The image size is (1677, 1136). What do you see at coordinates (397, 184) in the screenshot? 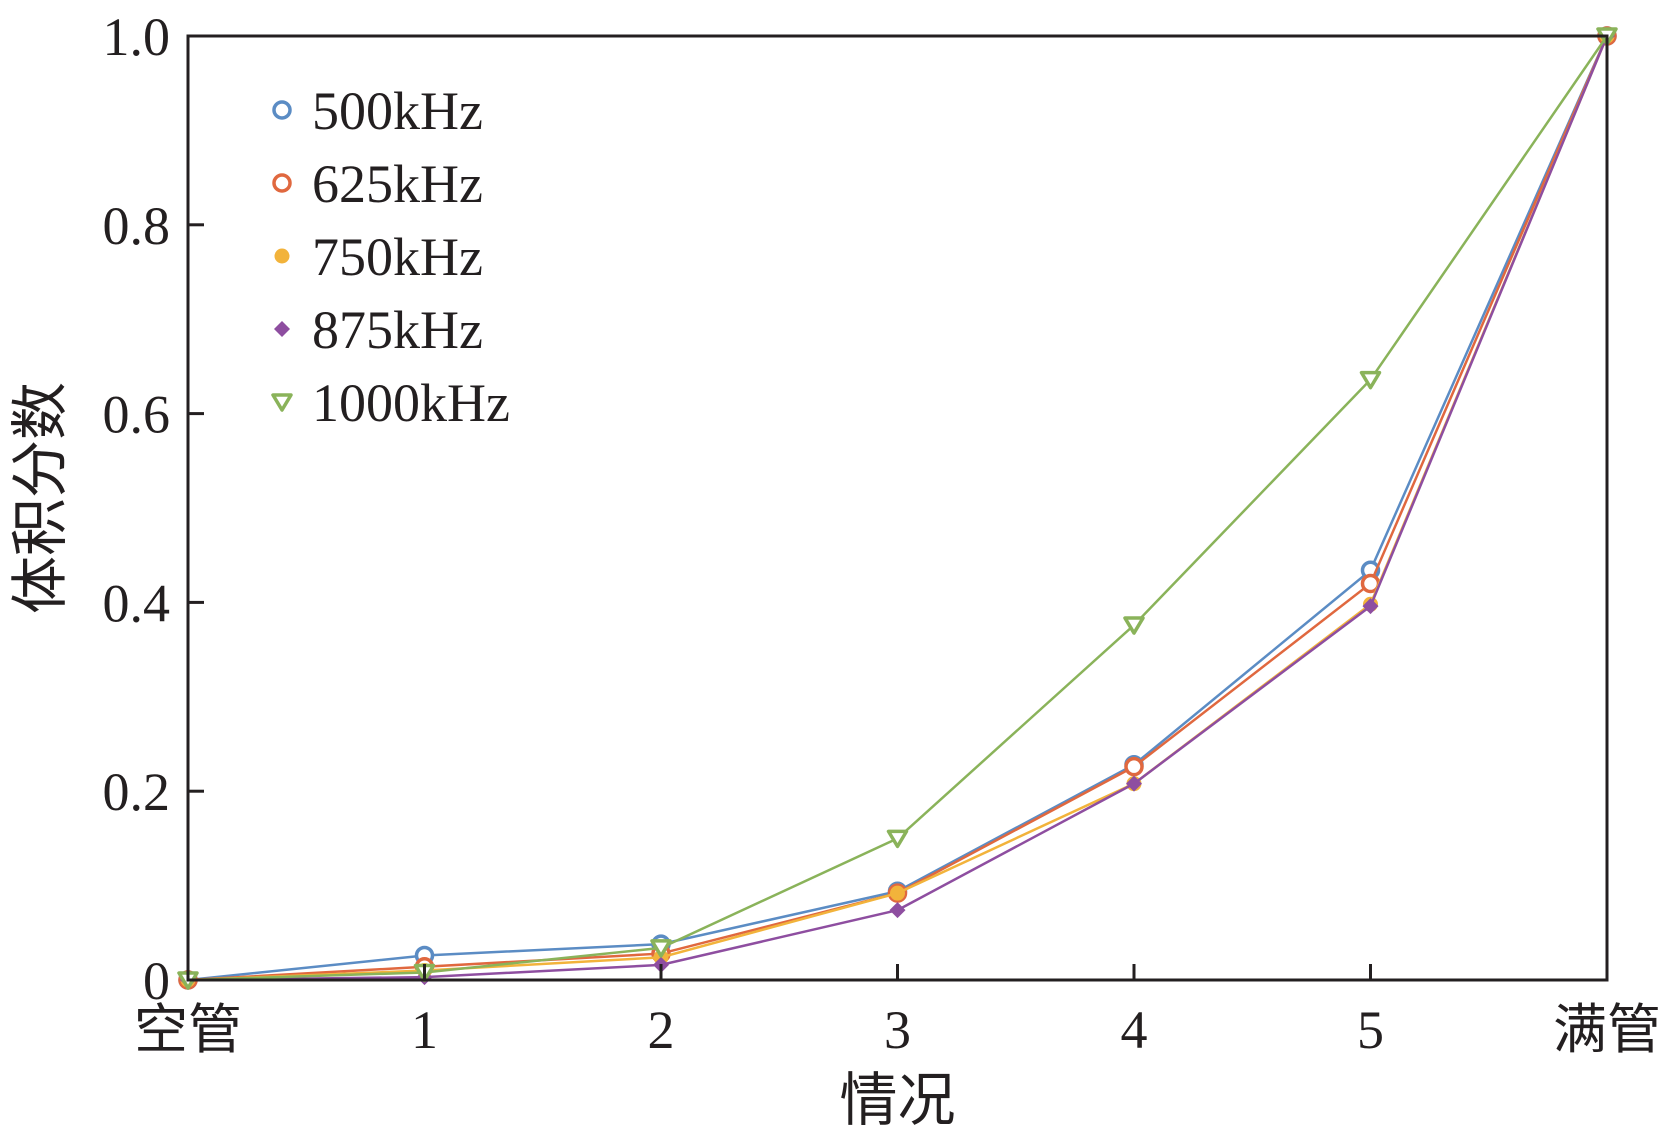
I see `legend-label: 625kHz` at bounding box center [397, 184].